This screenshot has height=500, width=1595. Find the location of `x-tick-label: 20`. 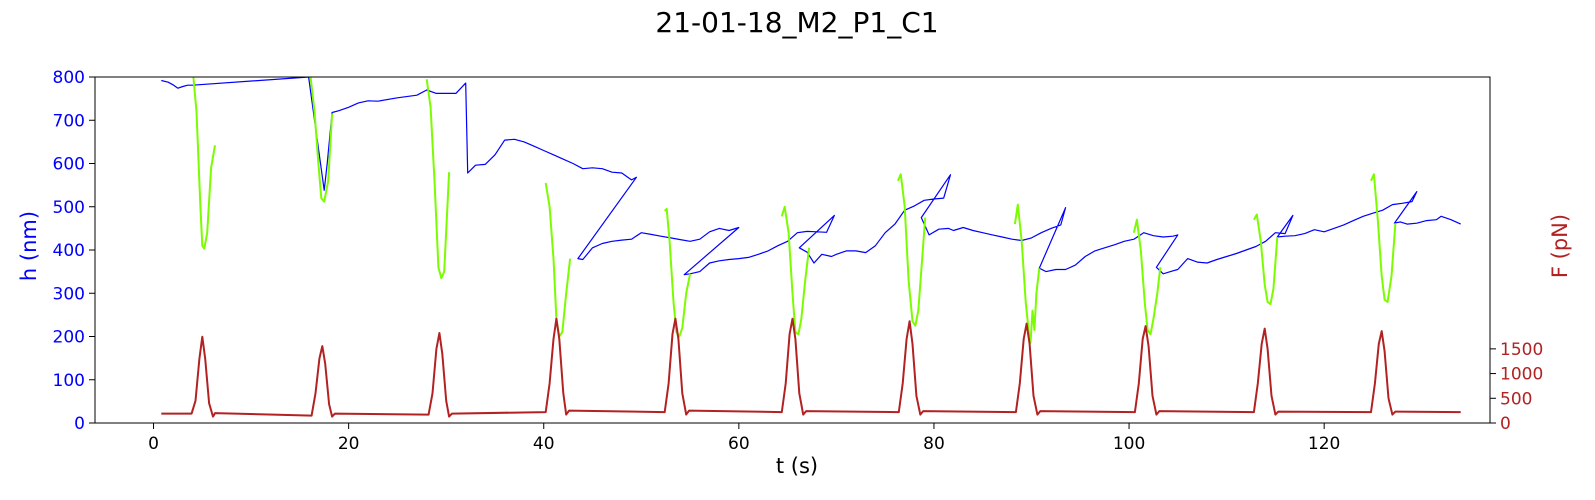

x-tick-label: 20 is located at coordinates (349, 444).